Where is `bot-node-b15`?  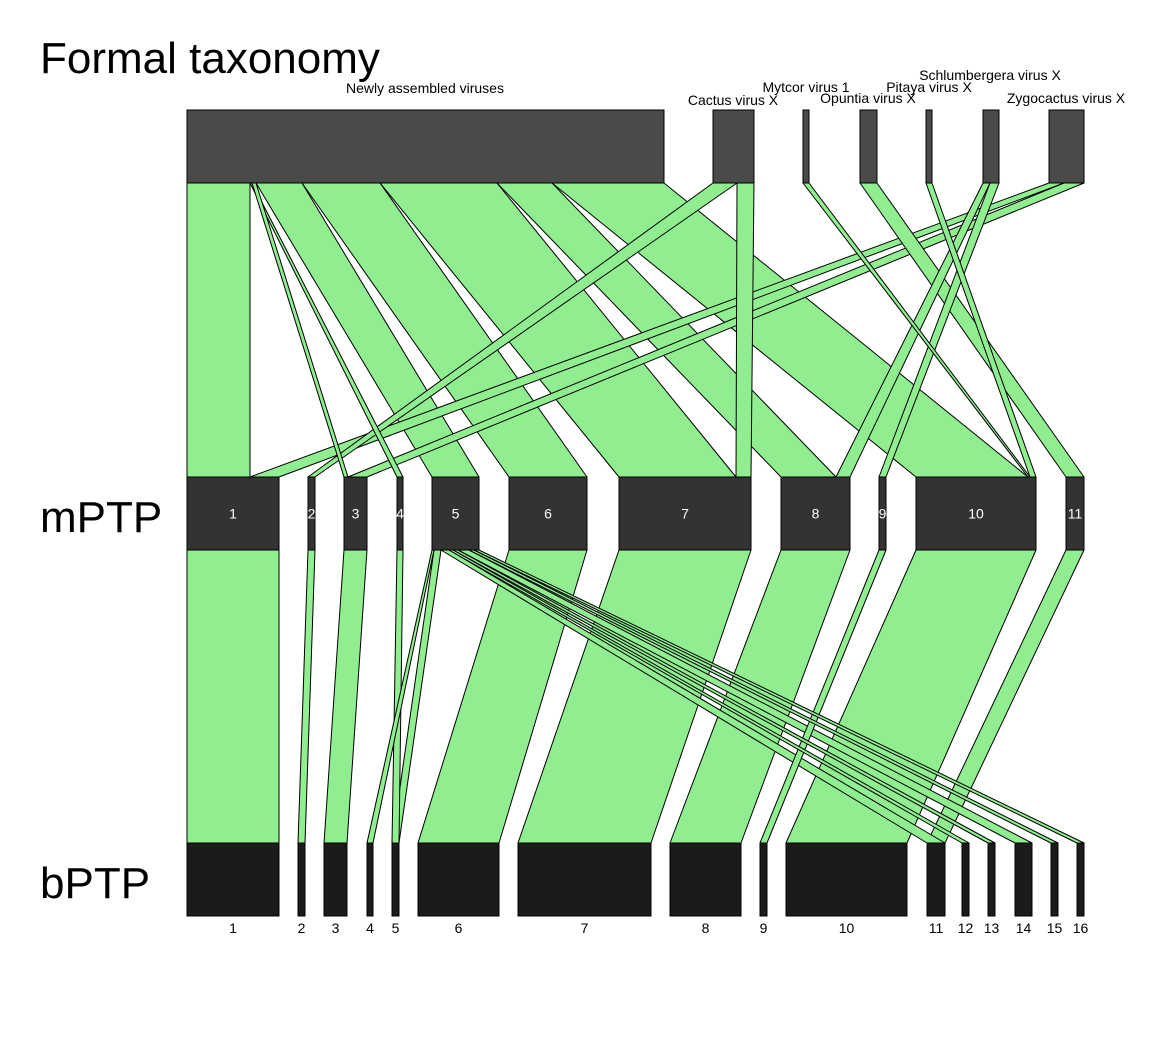
bot-node-b15 is located at coordinates (1054, 879).